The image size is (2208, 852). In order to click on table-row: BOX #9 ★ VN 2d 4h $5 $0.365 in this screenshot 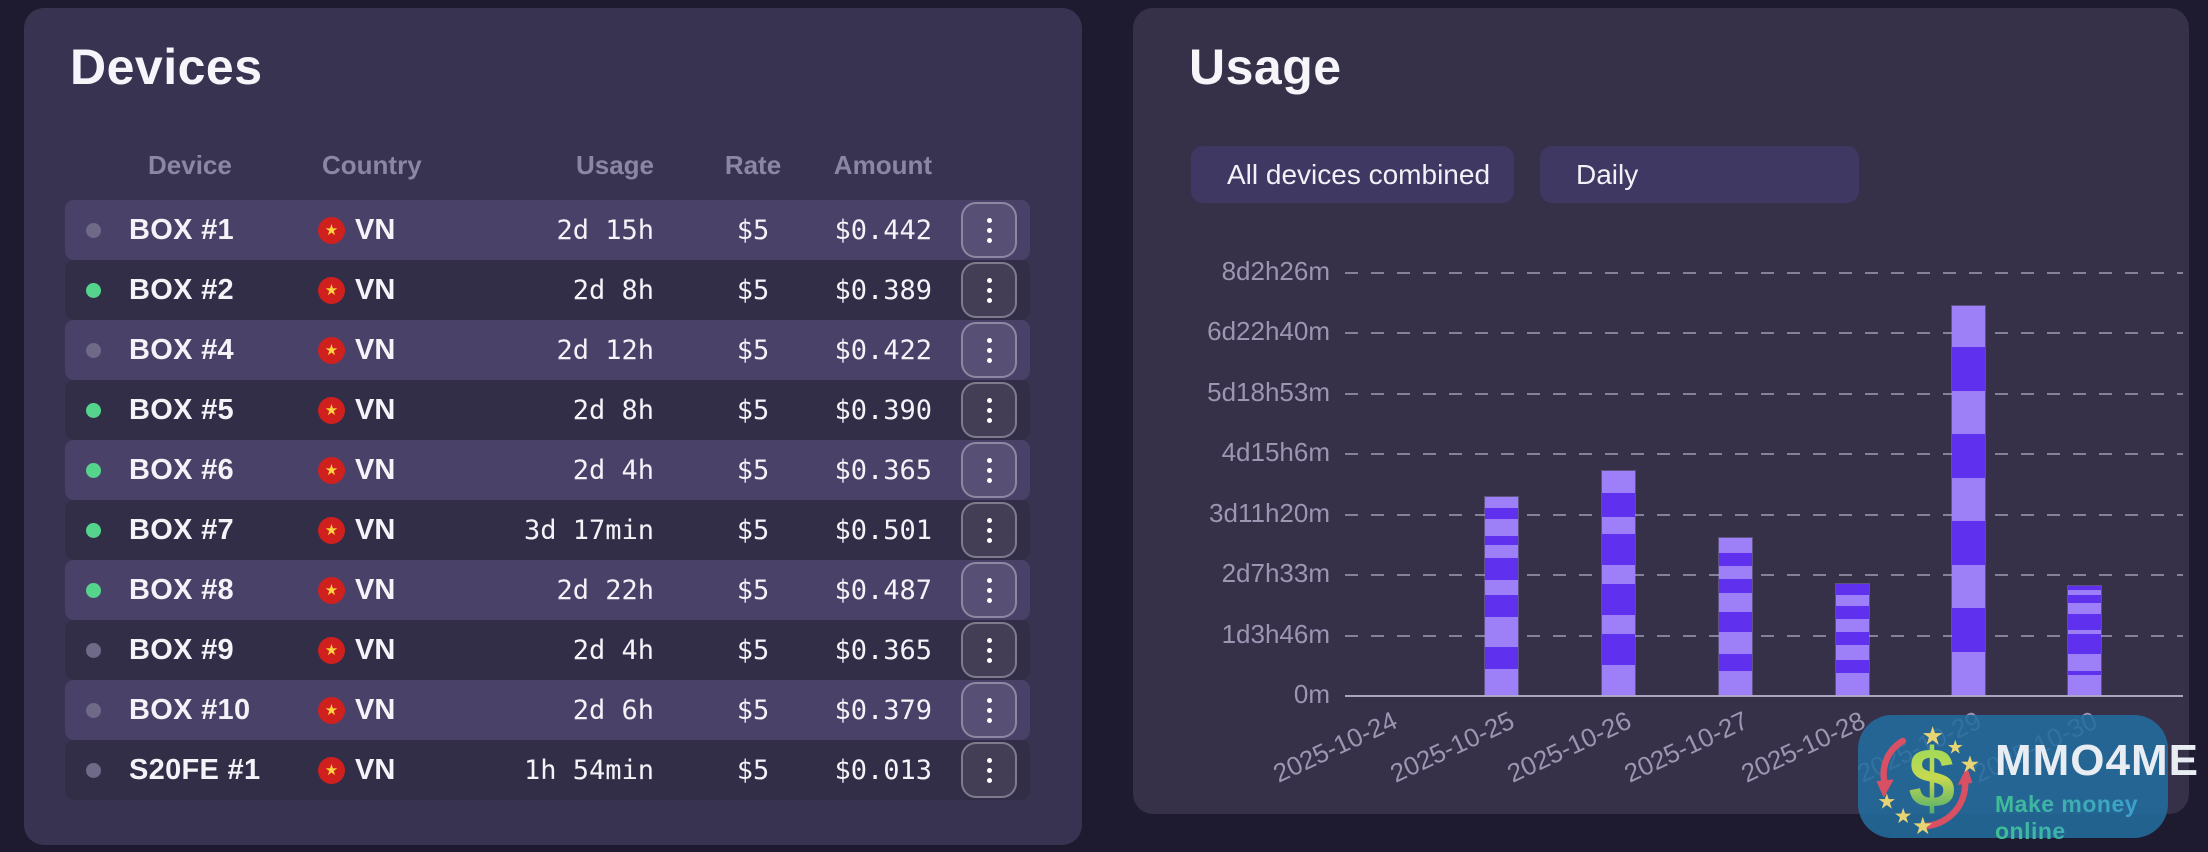, I will do `click(547, 650)`.